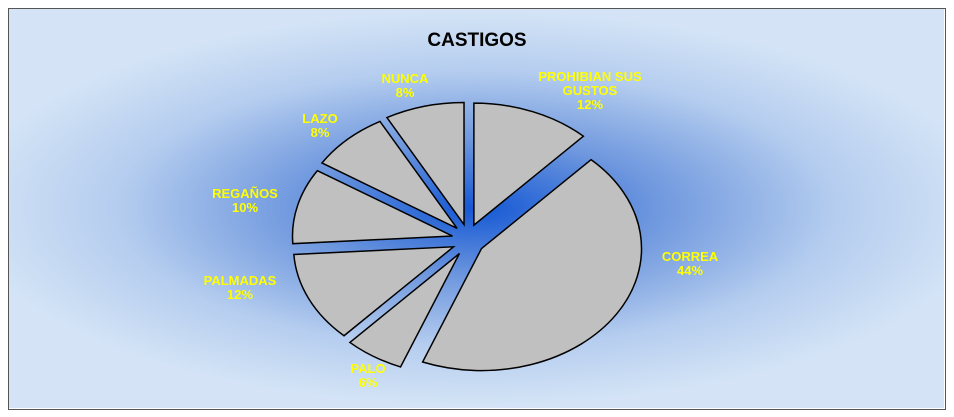  Describe the element at coordinates (690, 256) in the screenshot. I see `slice-label: CORREA` at that location.